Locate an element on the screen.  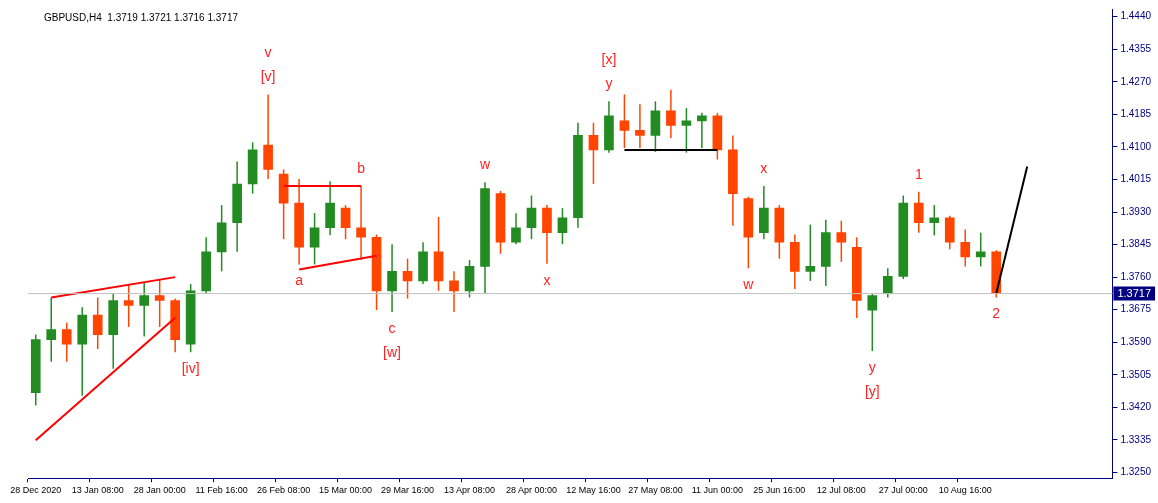
y-tick-label: 1.4440 is located at coordinates (1136, 16).